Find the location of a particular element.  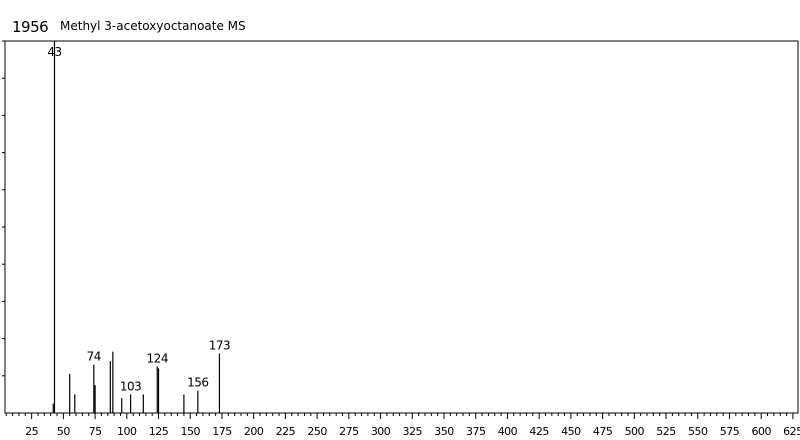

x-tick-label: 450 is located at coordinates (571, 431).